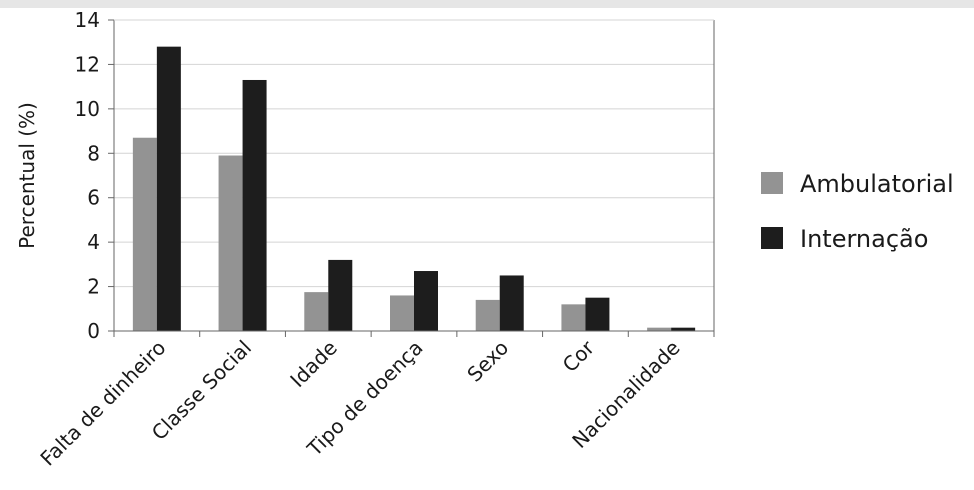 The width and height of the screenshot is (974, 490). Describe the element at coordinates (579, 356) in the screenshot. I see `x-tick-label-cor: Cor` at that location.